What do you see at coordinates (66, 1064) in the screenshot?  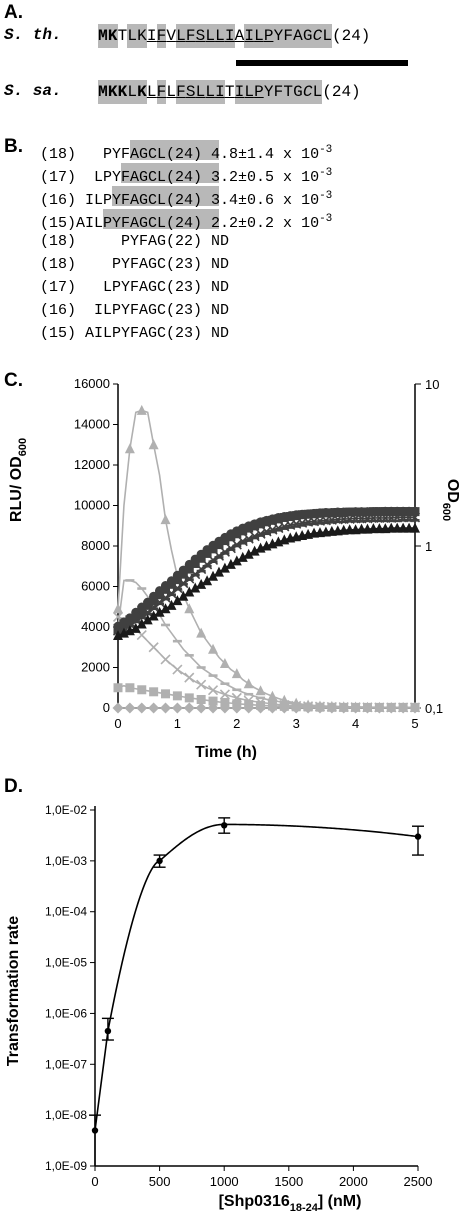 I see `y-tick-label: 1,0E-07` at bounding box center [66, 1064].